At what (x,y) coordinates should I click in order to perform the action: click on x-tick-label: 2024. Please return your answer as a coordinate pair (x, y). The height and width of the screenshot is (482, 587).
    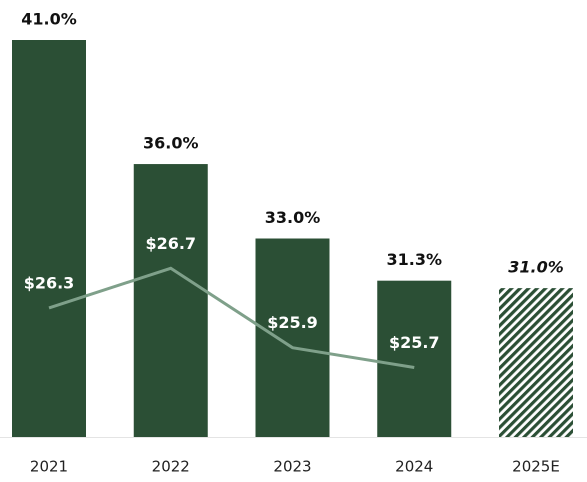
    Looking at the image, I should click on (414, 467).